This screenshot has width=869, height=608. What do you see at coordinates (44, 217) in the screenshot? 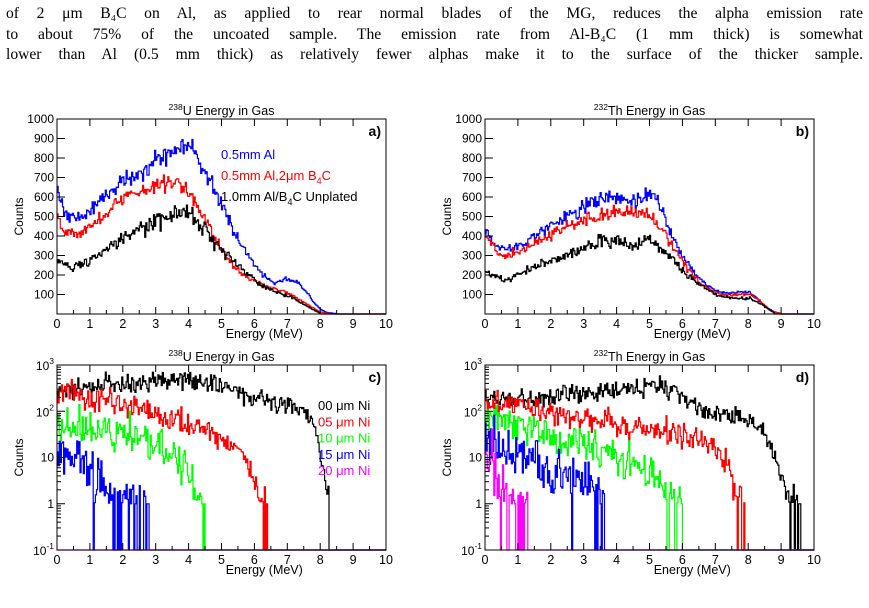
I see `y-tick-label: 500` at bounding box center [44, 217].